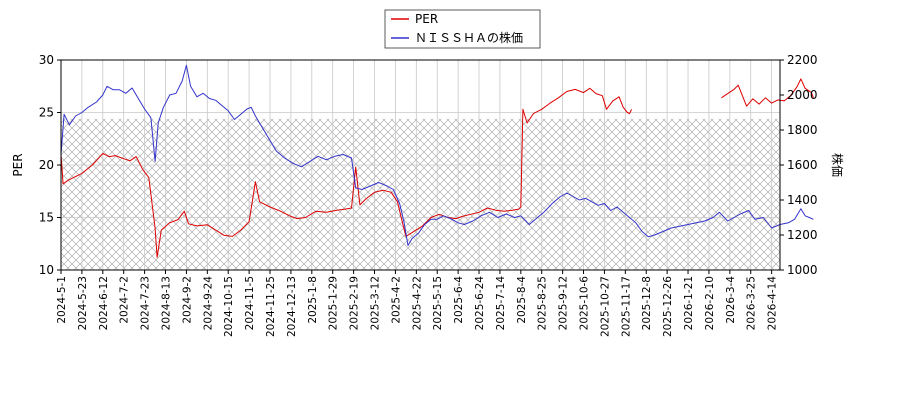 Image resolution: width=900 pixels, height=400 pixels. What do you see at coordinates (501, 303) in the screenshot?
I see `x-tick-label: 2025-7-14` at bounding box center [501, 303].